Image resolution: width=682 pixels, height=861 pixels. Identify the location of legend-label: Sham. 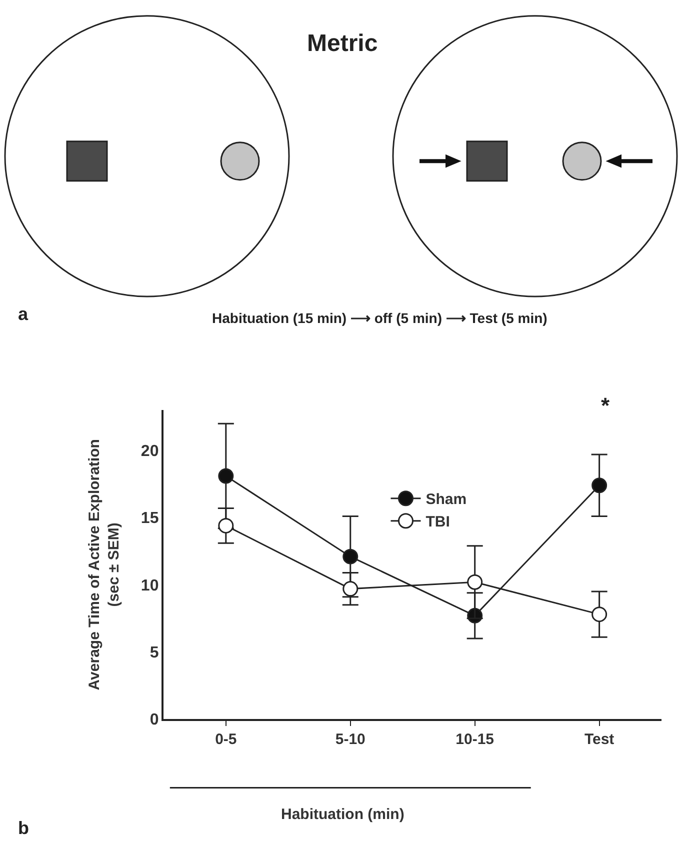
(446, 499).